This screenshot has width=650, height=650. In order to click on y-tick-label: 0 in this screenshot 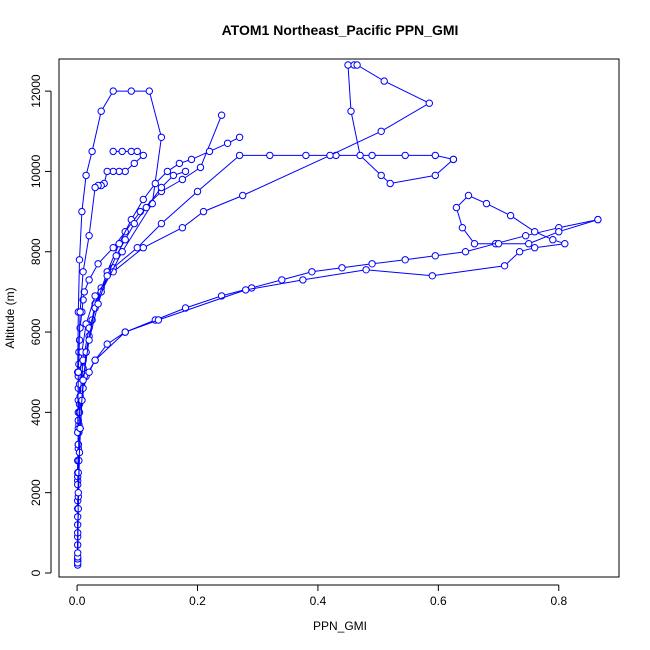, I will do `click(36, 572)`.